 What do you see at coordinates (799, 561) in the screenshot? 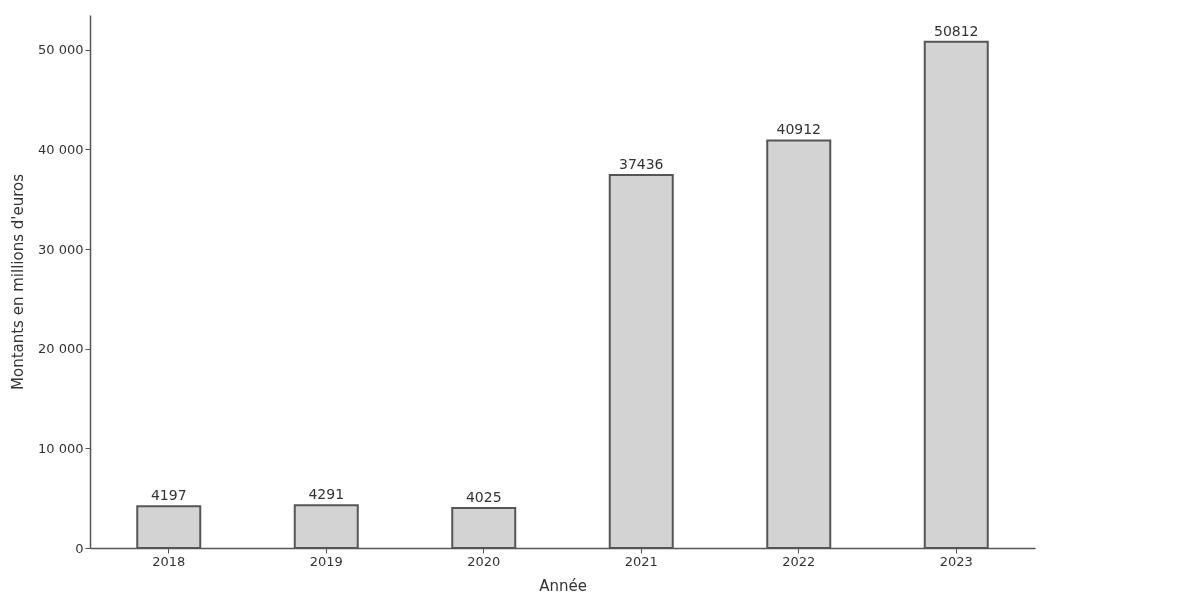
I see `x-tick-label: 2022` at bounding box center [799, 561].